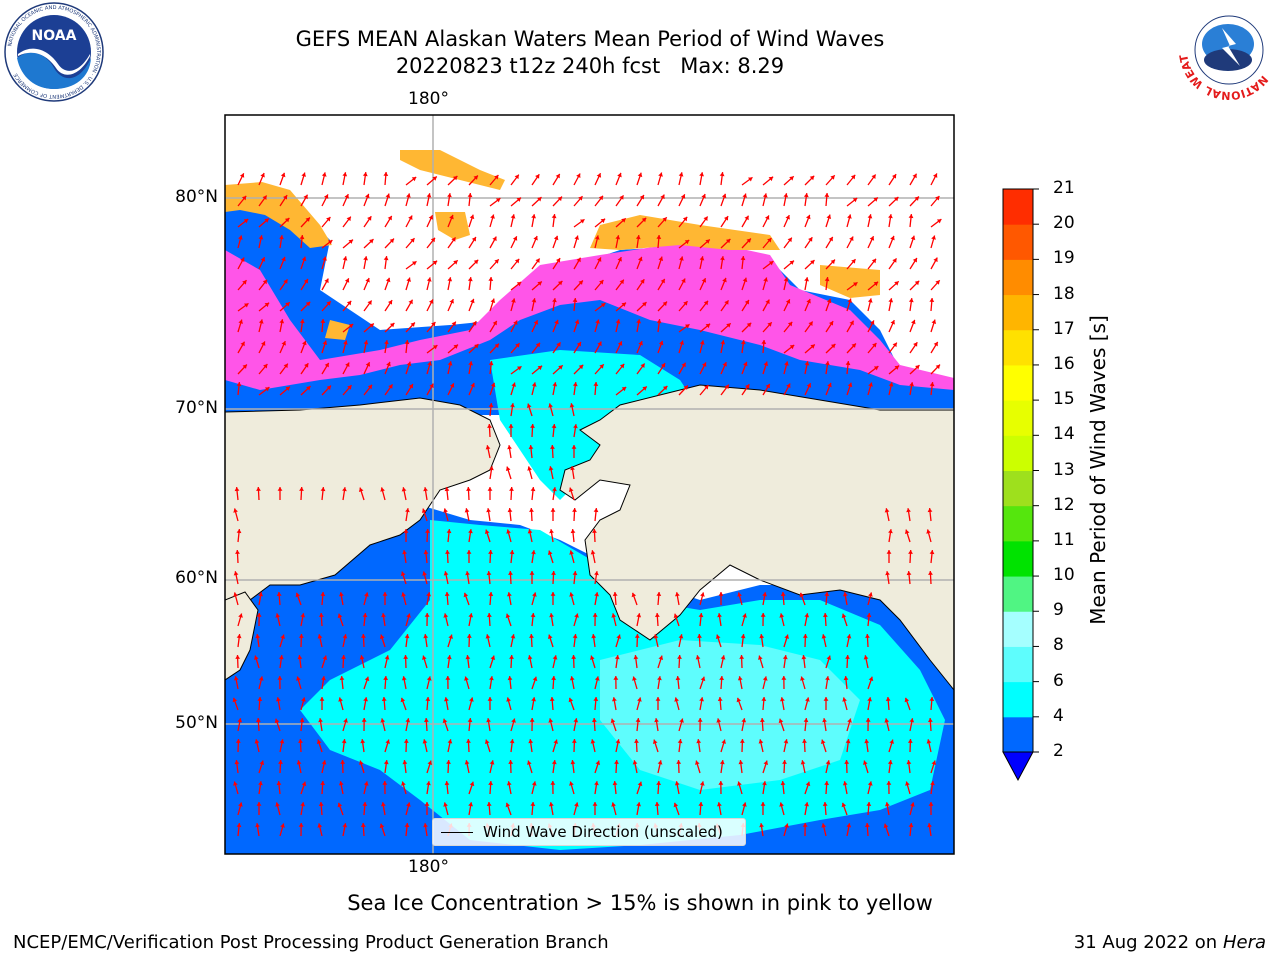 The image size is (1280, 960). I want to click on alaska-land, so click(756, 537).